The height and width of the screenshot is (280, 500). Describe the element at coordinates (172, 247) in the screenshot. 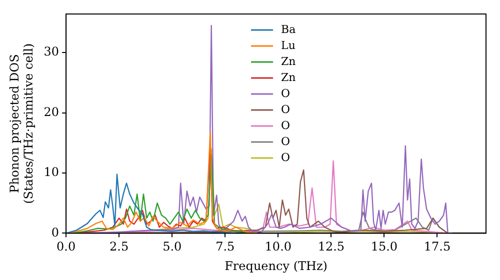

I see `x-tick-label: 5.0` at that location.